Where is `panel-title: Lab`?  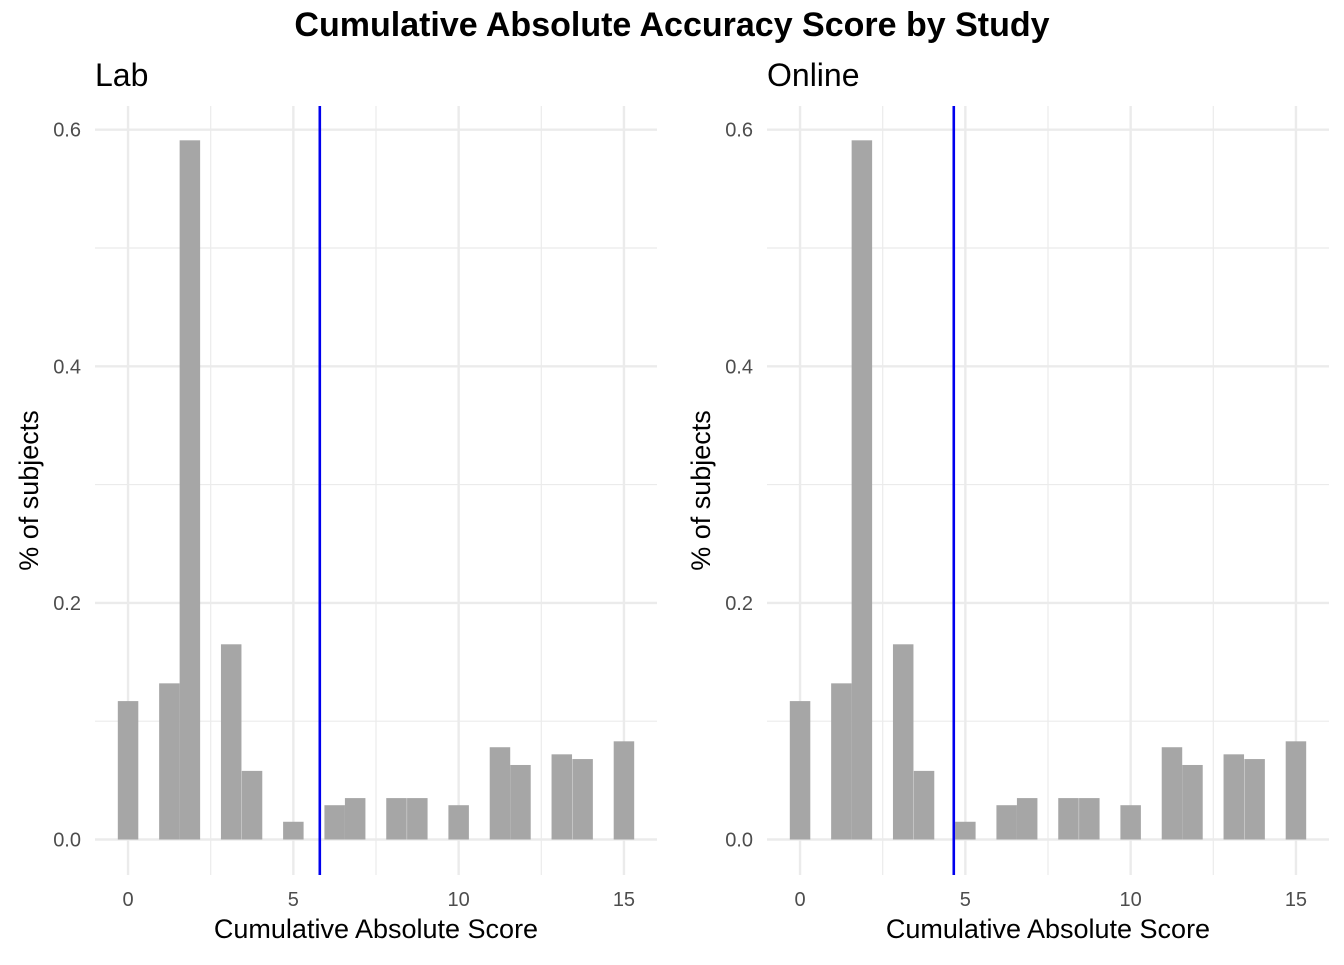 panel-title: Lab is located at coordinates (121, 75).